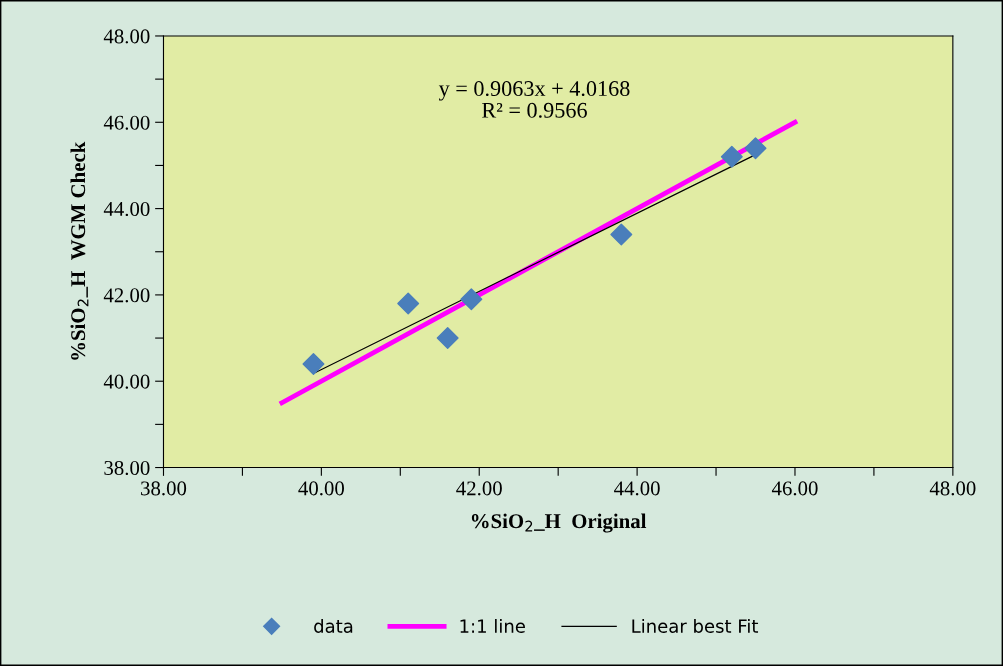 The image size is (1003, 666). I want to click on legend-label: 1:1 line, so click(492, 625).